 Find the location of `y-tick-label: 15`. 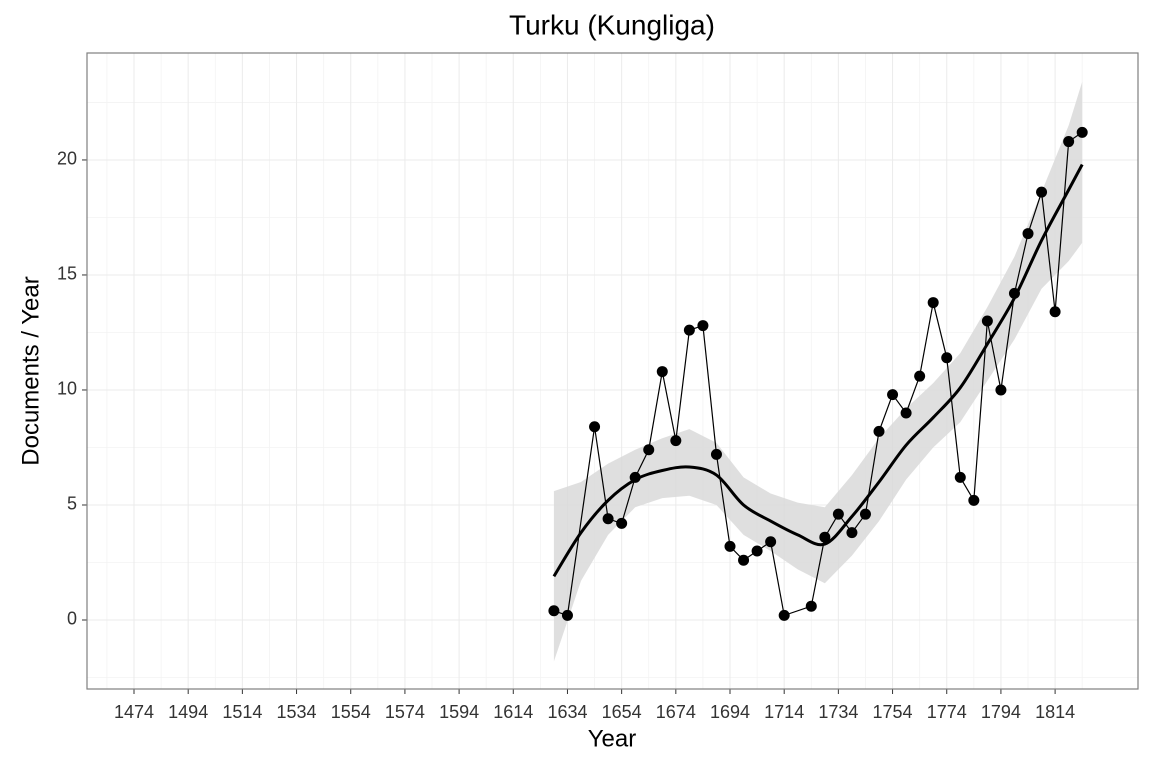

y-tick-label: 15 is located at coordinates (67, 274).